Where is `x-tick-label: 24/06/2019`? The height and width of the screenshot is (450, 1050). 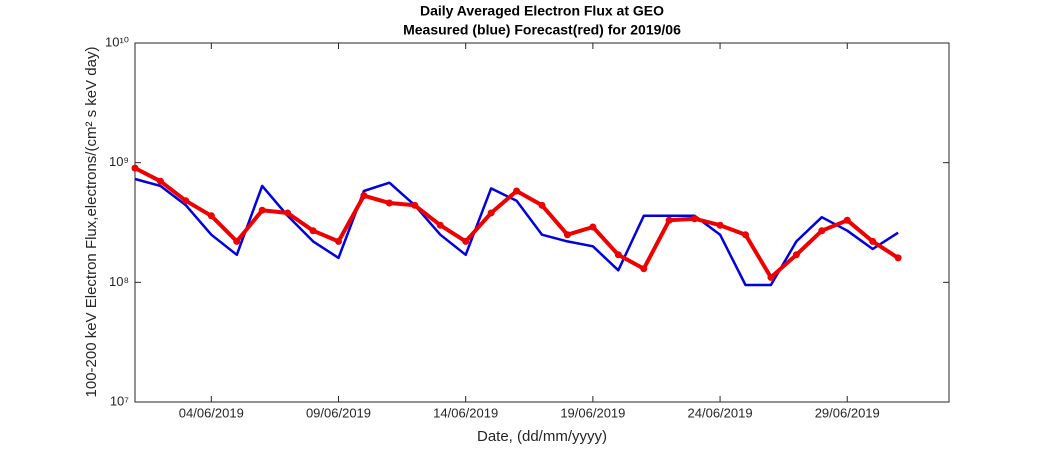 x-tick-label: 24/06/2019 is located at coordinates (720, 412).